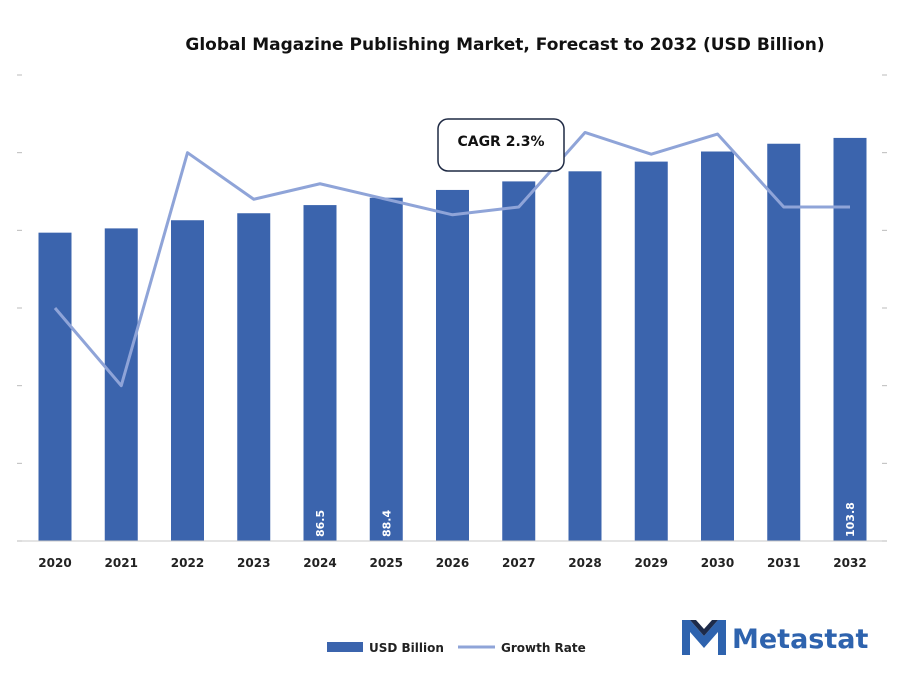 This screenshot has width=901, height=682. What do you see at coordinates (704, 637) in the screenshot?
I see `metastat-logo-icon` at bounding box center [704, 637].